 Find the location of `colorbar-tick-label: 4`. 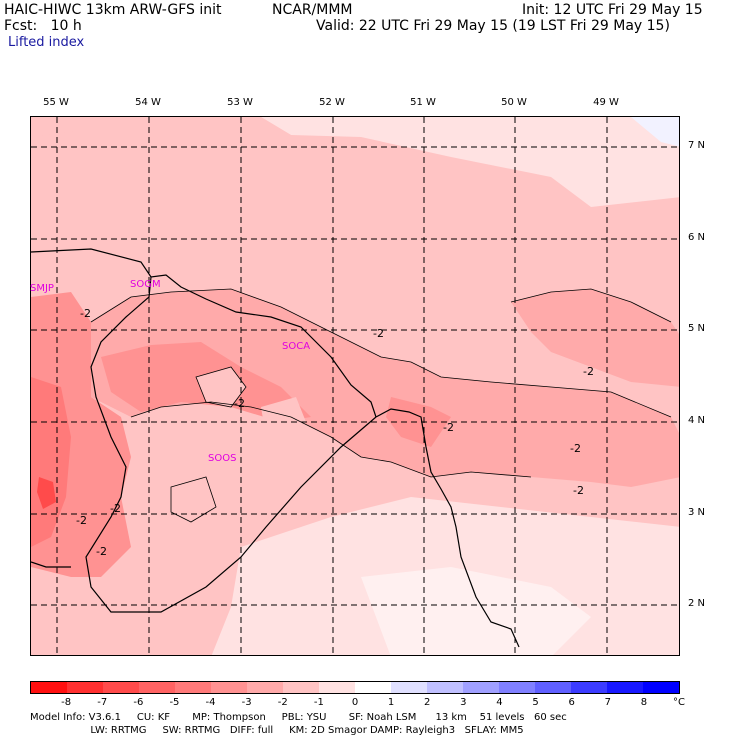

colorbar-tick-label: 4 is located at coordinates (499, 702).